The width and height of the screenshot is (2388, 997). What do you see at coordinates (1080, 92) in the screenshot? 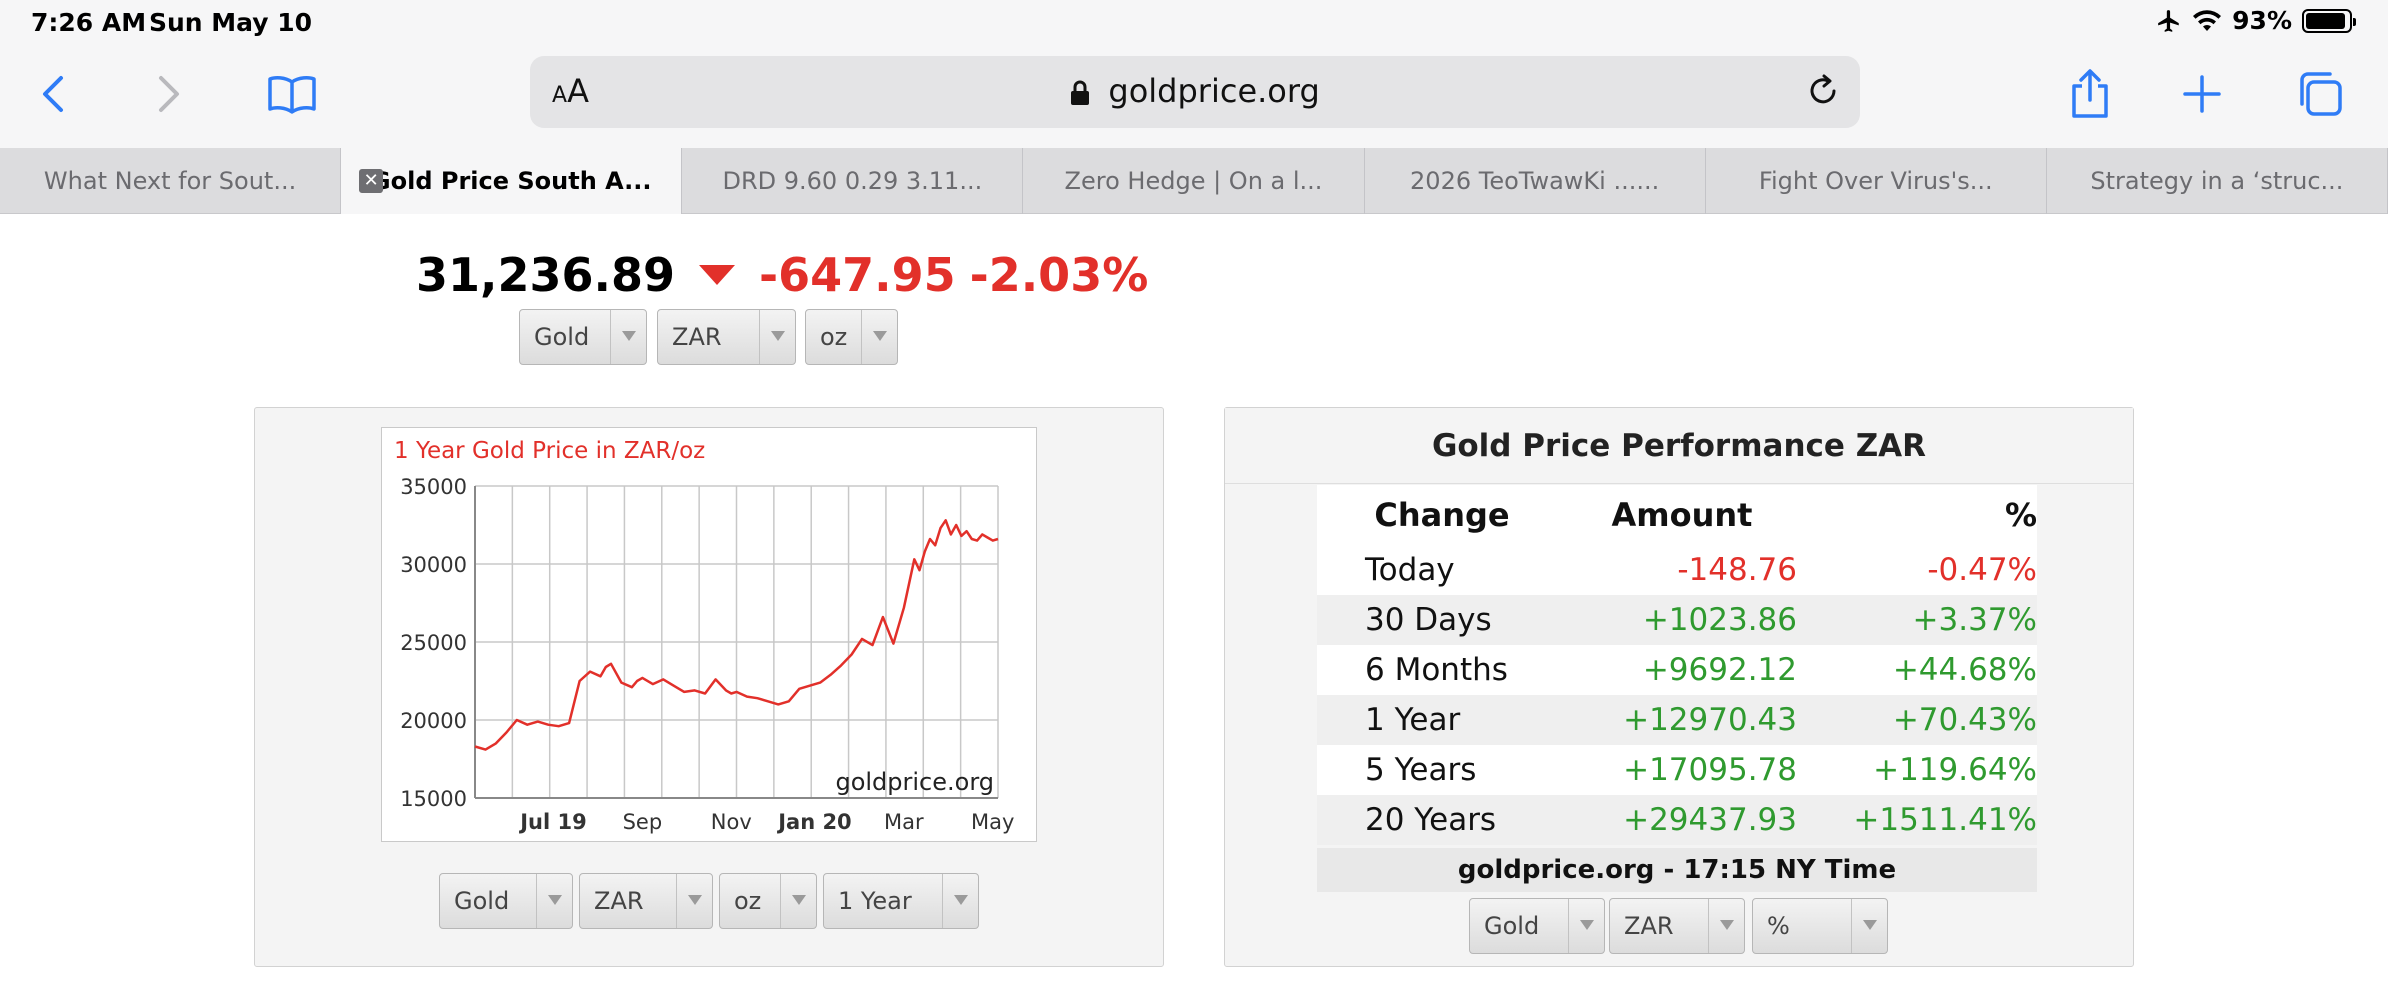
I see `lock-icon` at bounding box center [1080, 92].